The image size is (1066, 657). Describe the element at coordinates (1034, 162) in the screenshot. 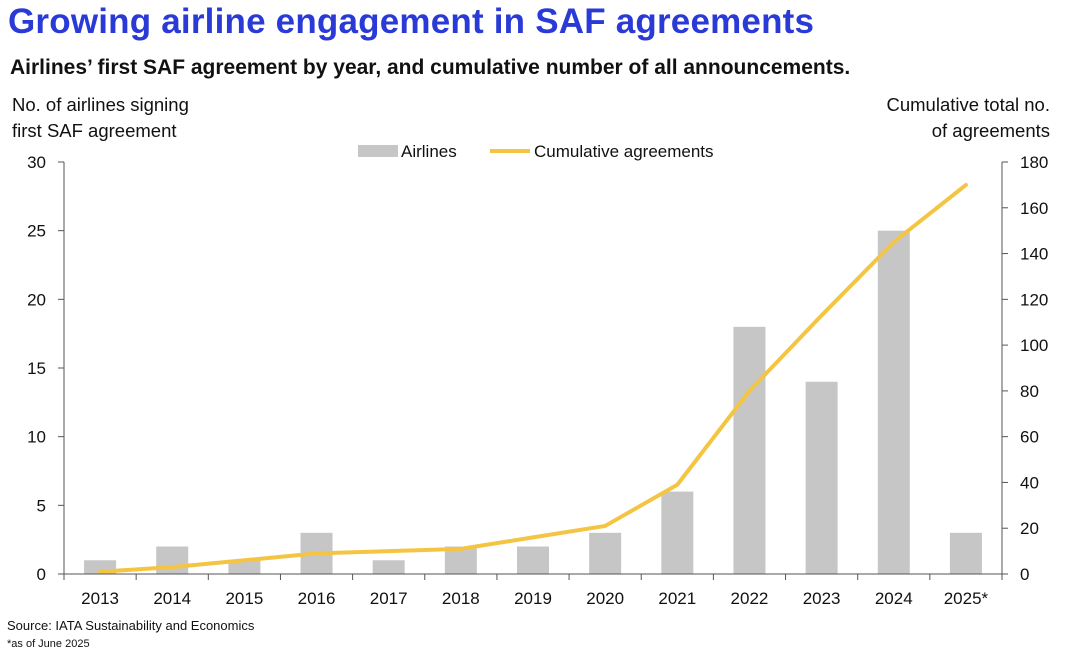

I see `right-tick-label: 180` at that location.